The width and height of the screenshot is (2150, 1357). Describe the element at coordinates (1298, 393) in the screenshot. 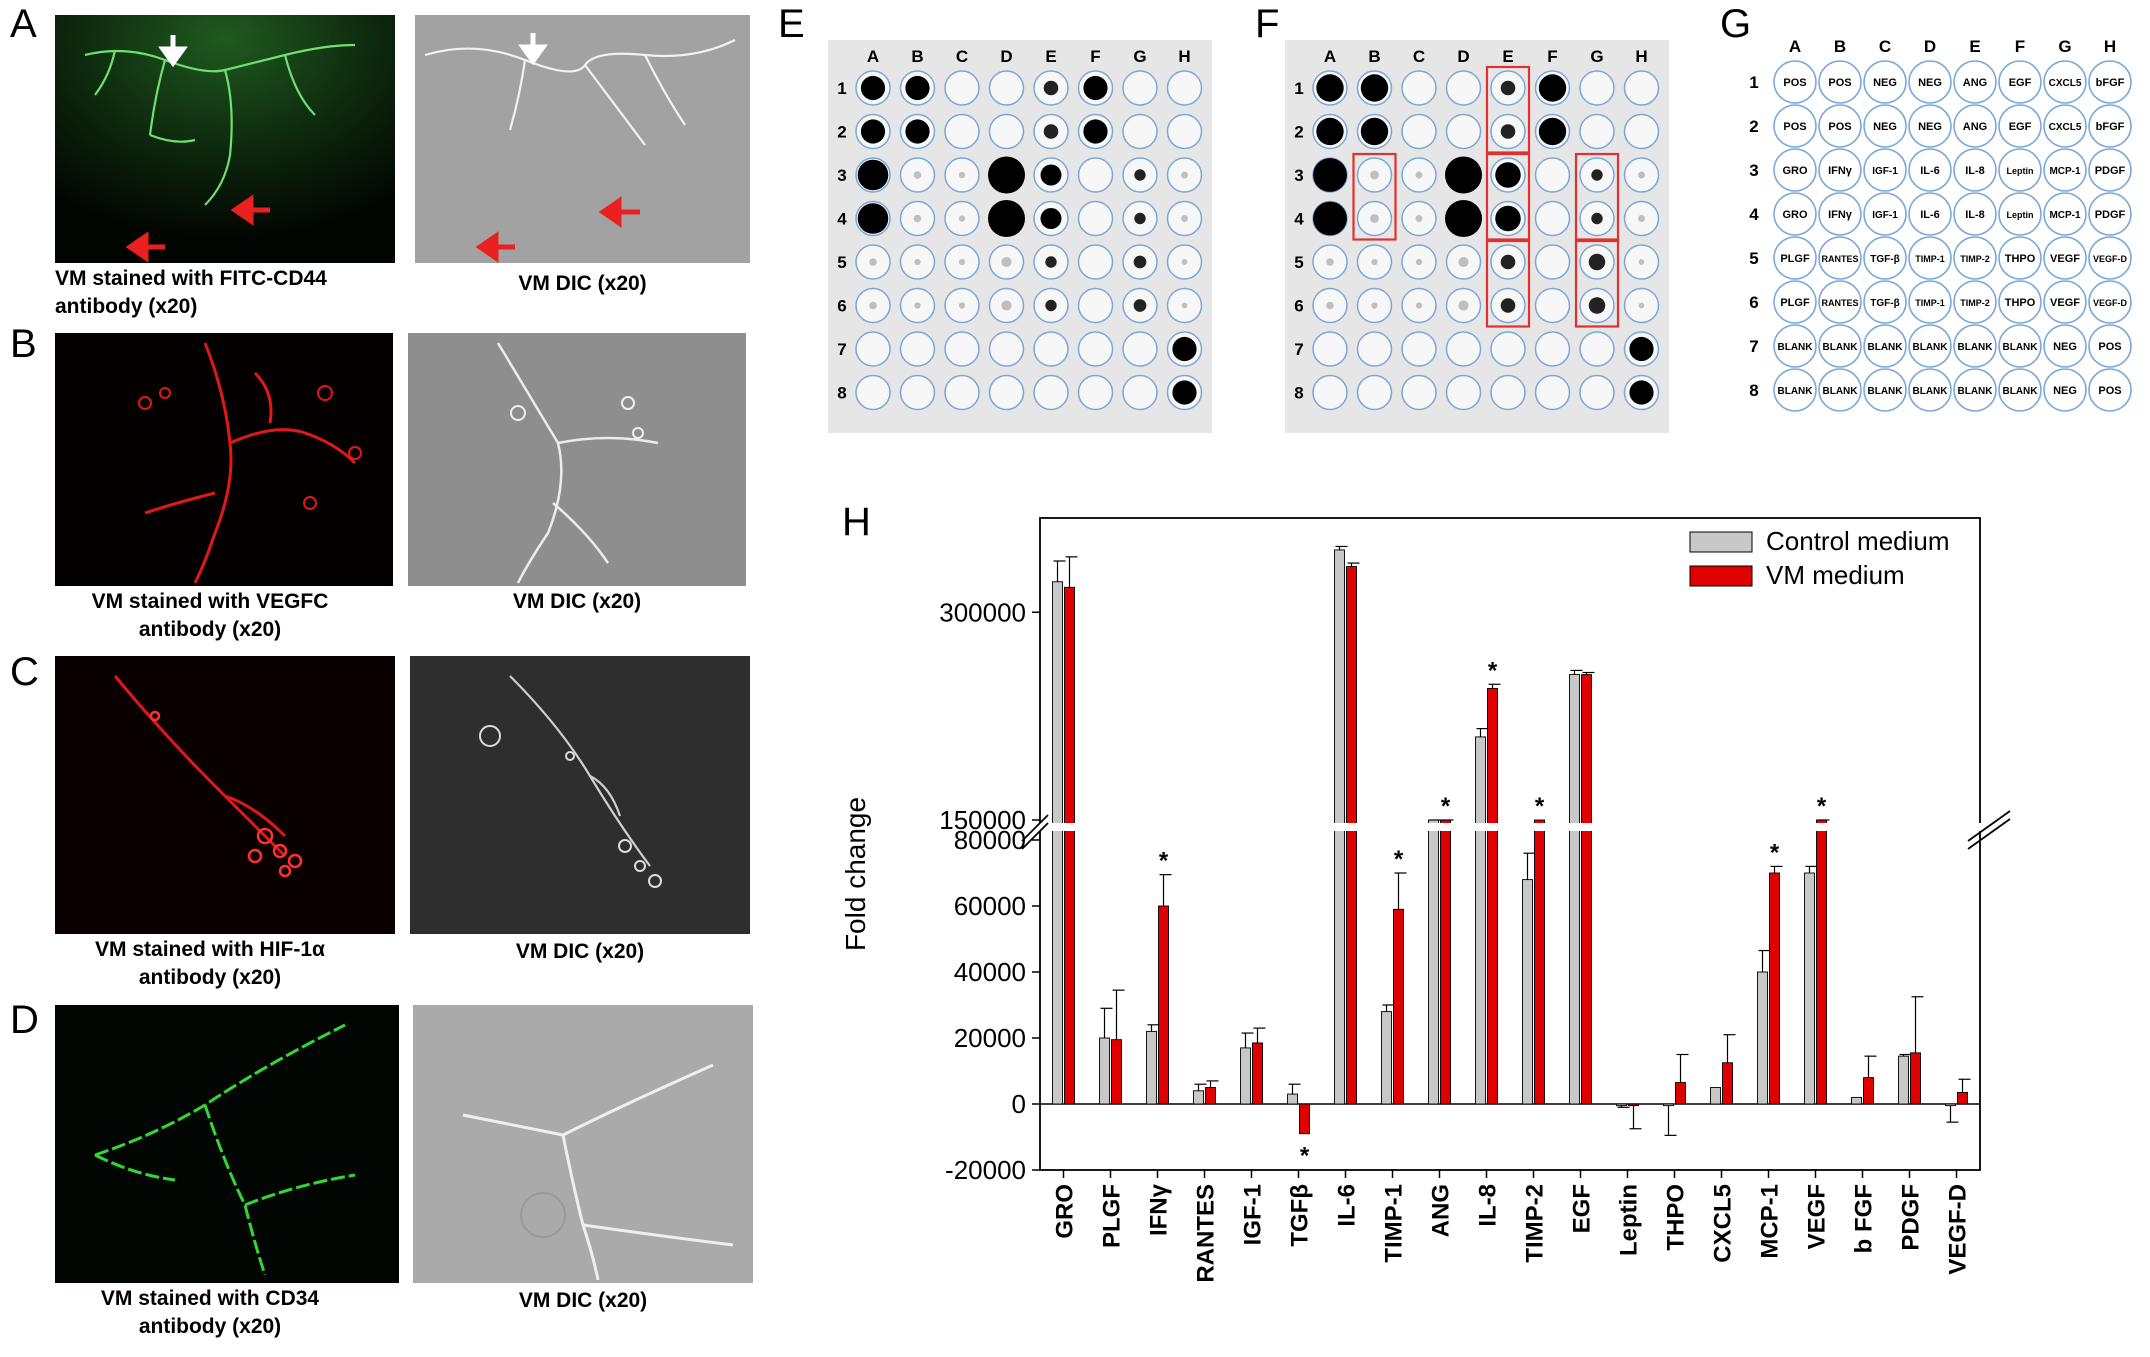

I see `array-f-row-label-8: 8` at that location.